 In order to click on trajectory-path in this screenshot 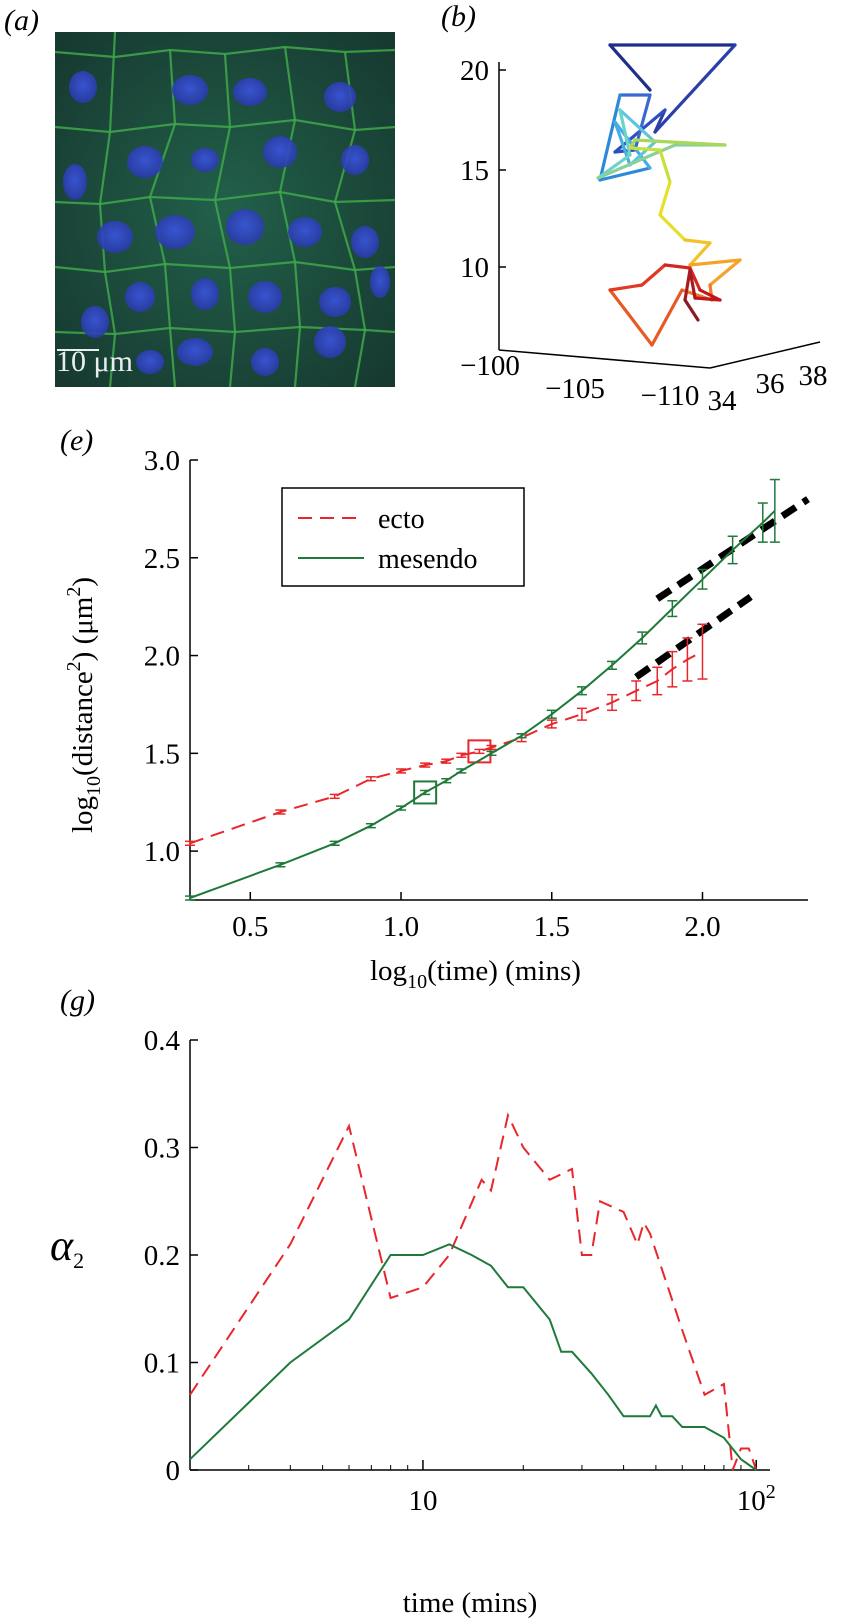, I will do `click(669, 195)`.